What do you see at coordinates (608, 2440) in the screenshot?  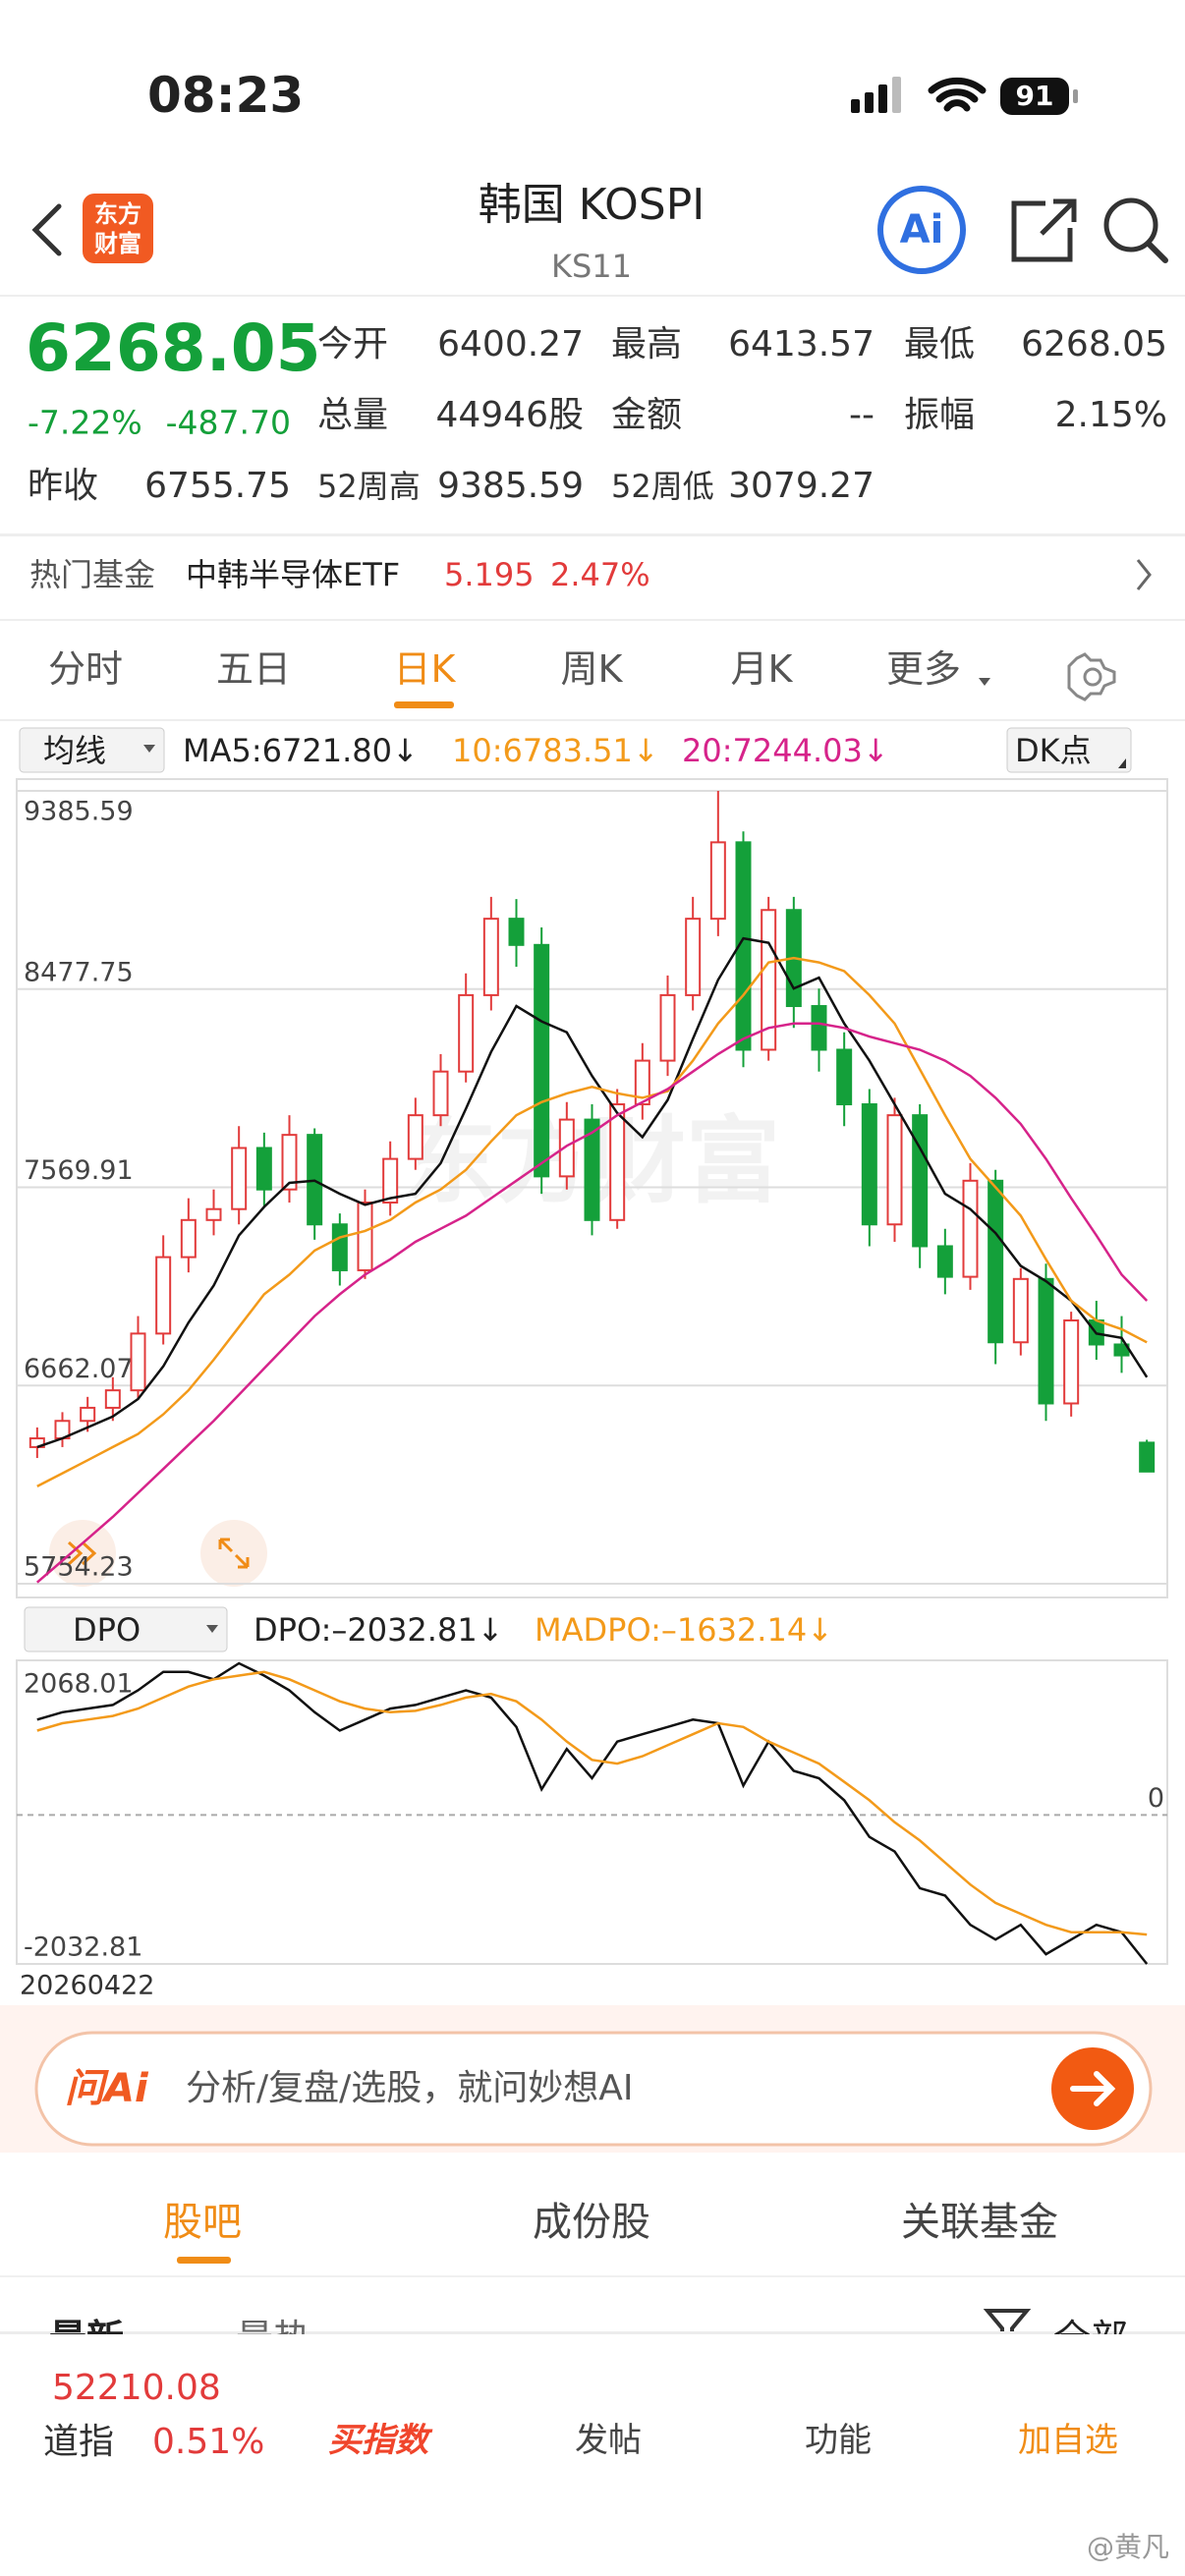 I see `nav-item: 发帖` at bounding box center [608, 2440].